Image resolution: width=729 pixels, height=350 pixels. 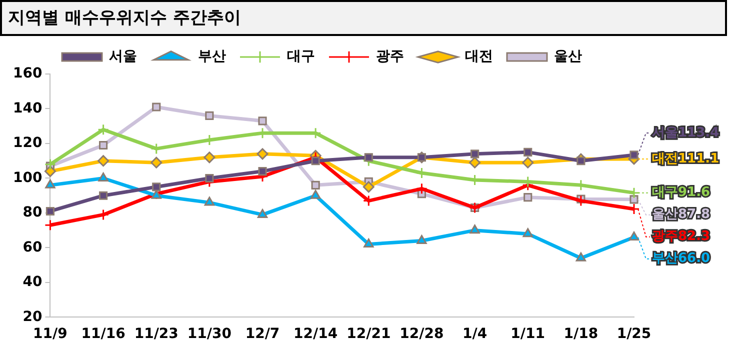 I want to click on annotation: 서울113.4, so click(x=686, y=132).